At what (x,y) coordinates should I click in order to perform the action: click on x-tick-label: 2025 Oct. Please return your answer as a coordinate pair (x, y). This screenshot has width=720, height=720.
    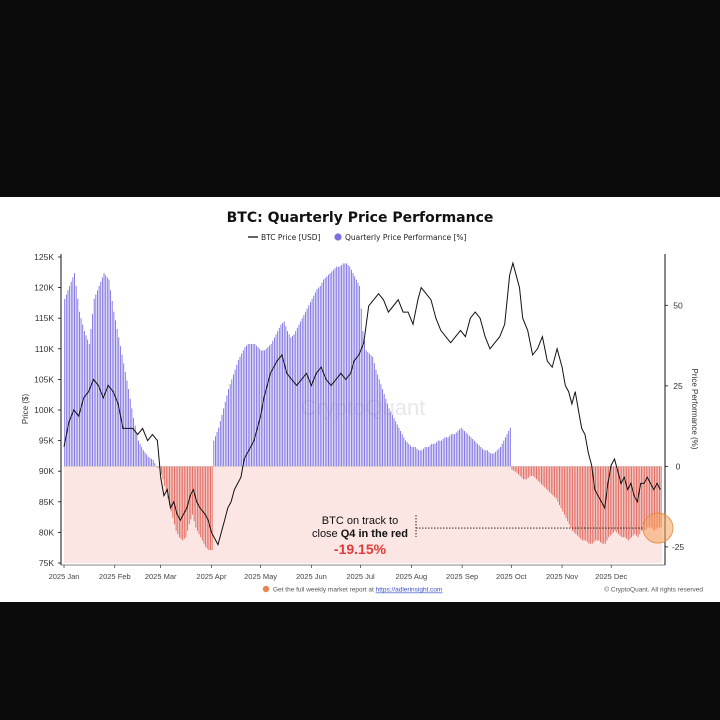
    Looking at the image, I should click on (511, 576).